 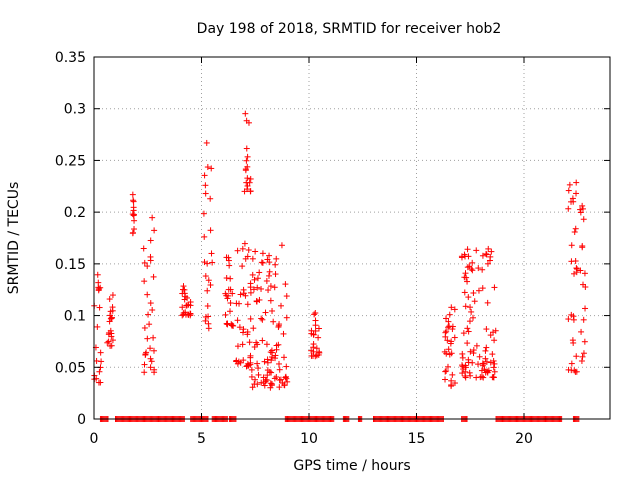 What do you see at coordinates (81, 420) in the screenshot?
I see `y-tick-label: 0` at bounding box center [81, 420].